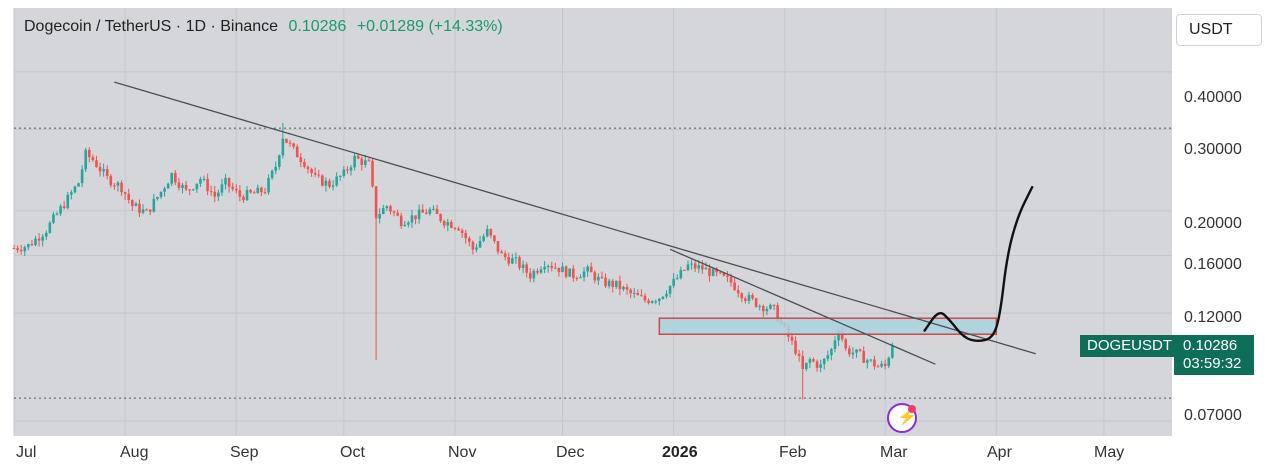 The height and width of the screenshot is (472, 1280). I want to click on quote-currency-button: USDT, so click(1219, 30).